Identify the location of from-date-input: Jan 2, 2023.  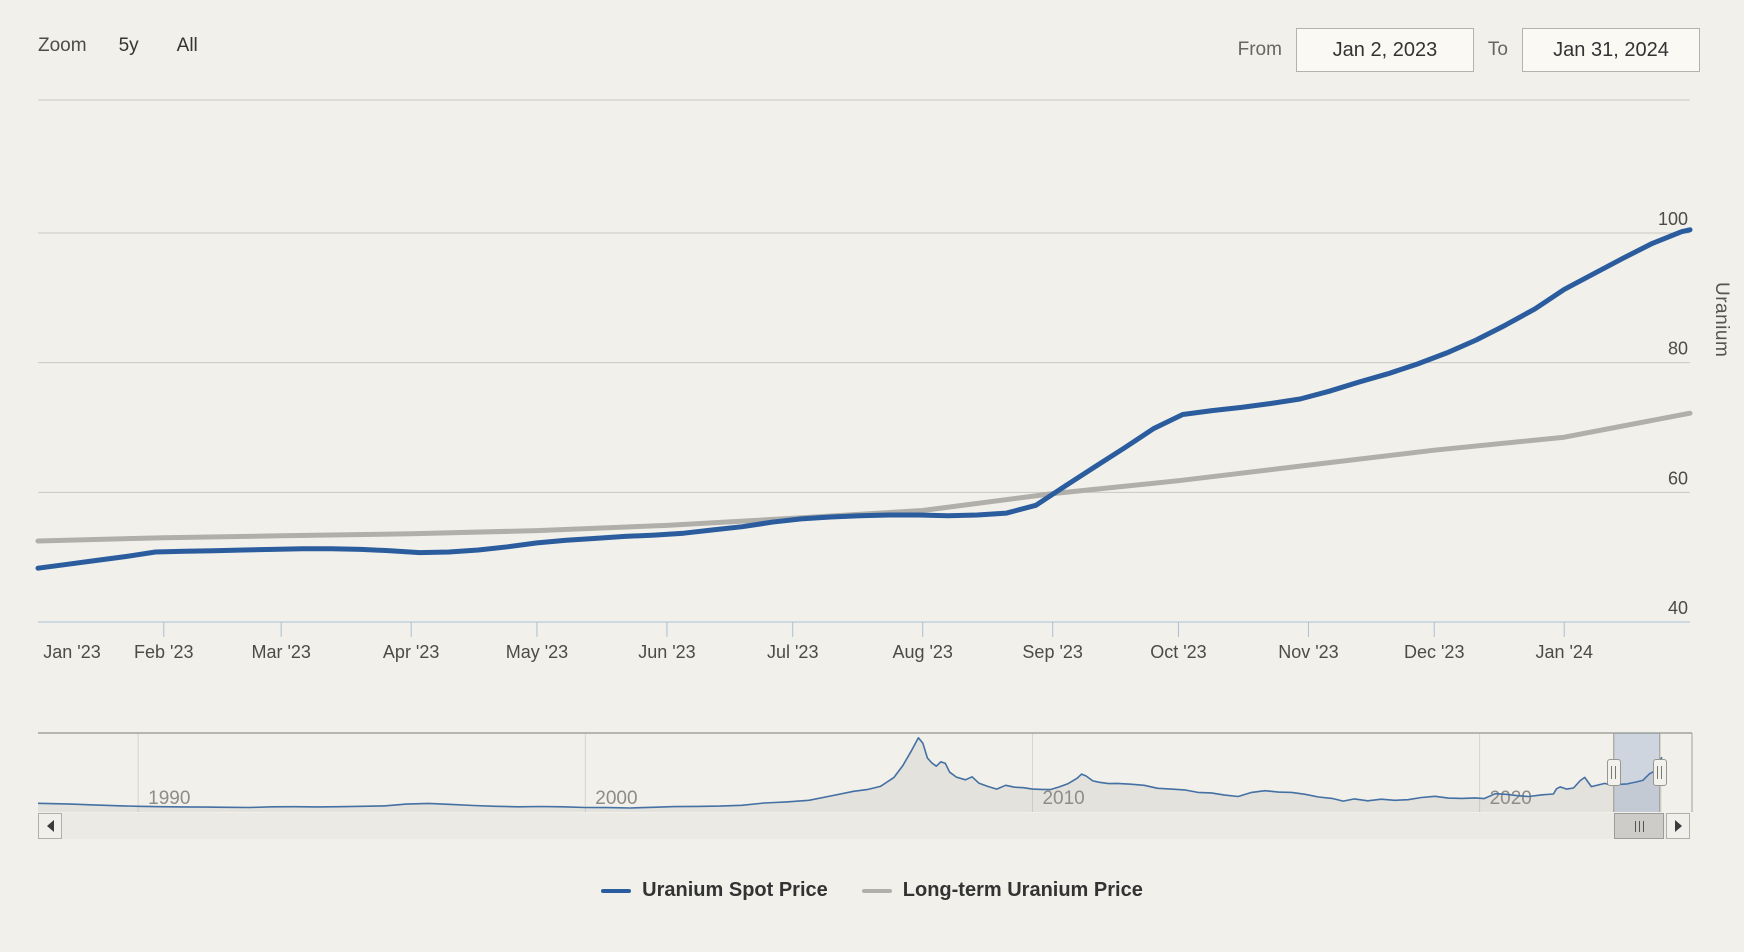
(1384, 50).